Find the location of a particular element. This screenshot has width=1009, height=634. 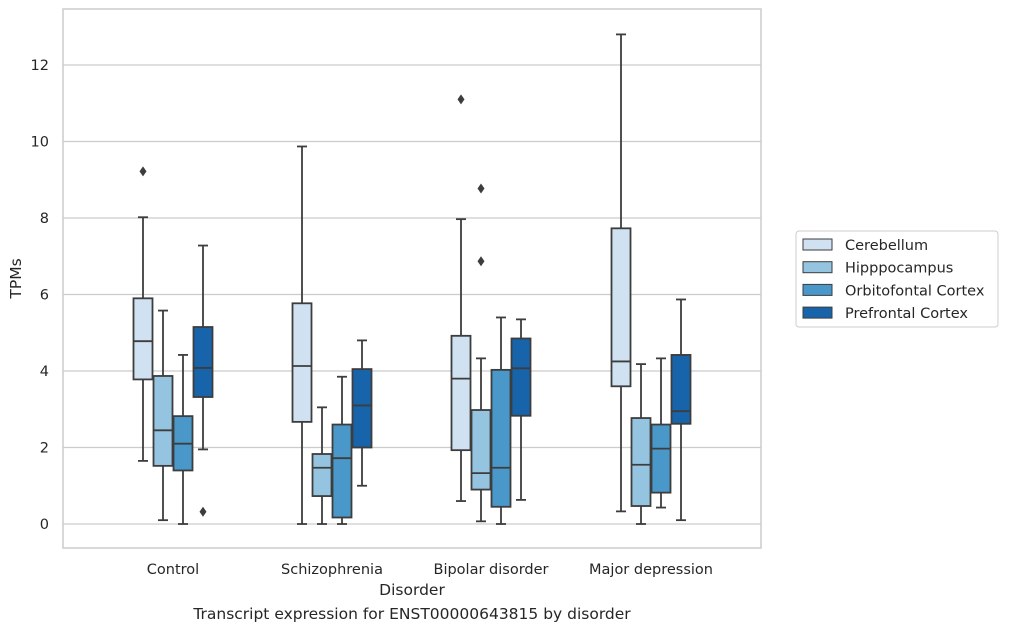

y-axis-label: TPMs is located at coordinates (16, 278).